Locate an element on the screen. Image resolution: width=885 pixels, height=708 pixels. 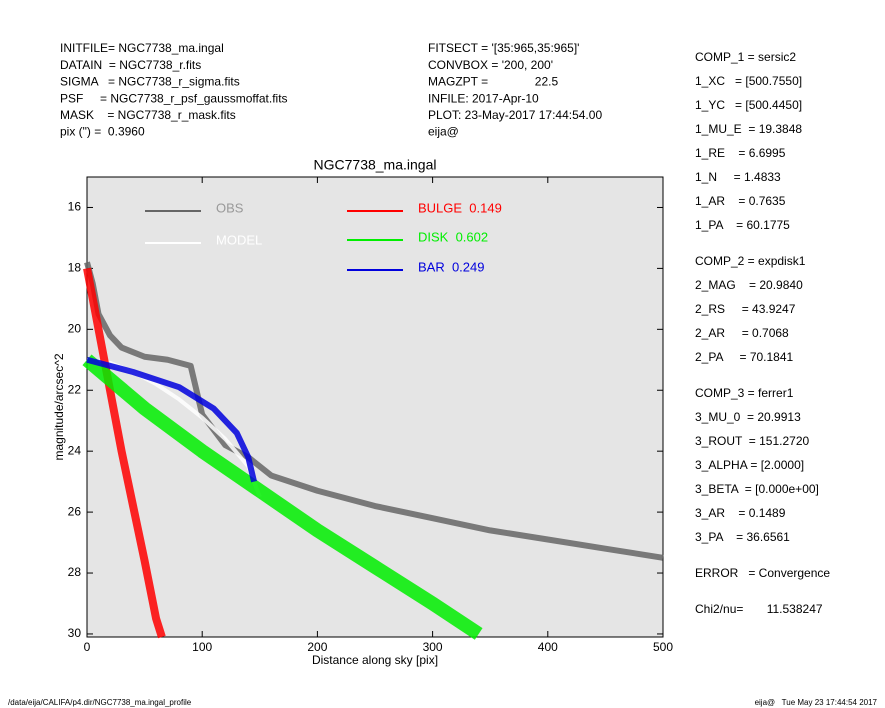
x-tick-label: 300 is located at coordinates (433, 647).